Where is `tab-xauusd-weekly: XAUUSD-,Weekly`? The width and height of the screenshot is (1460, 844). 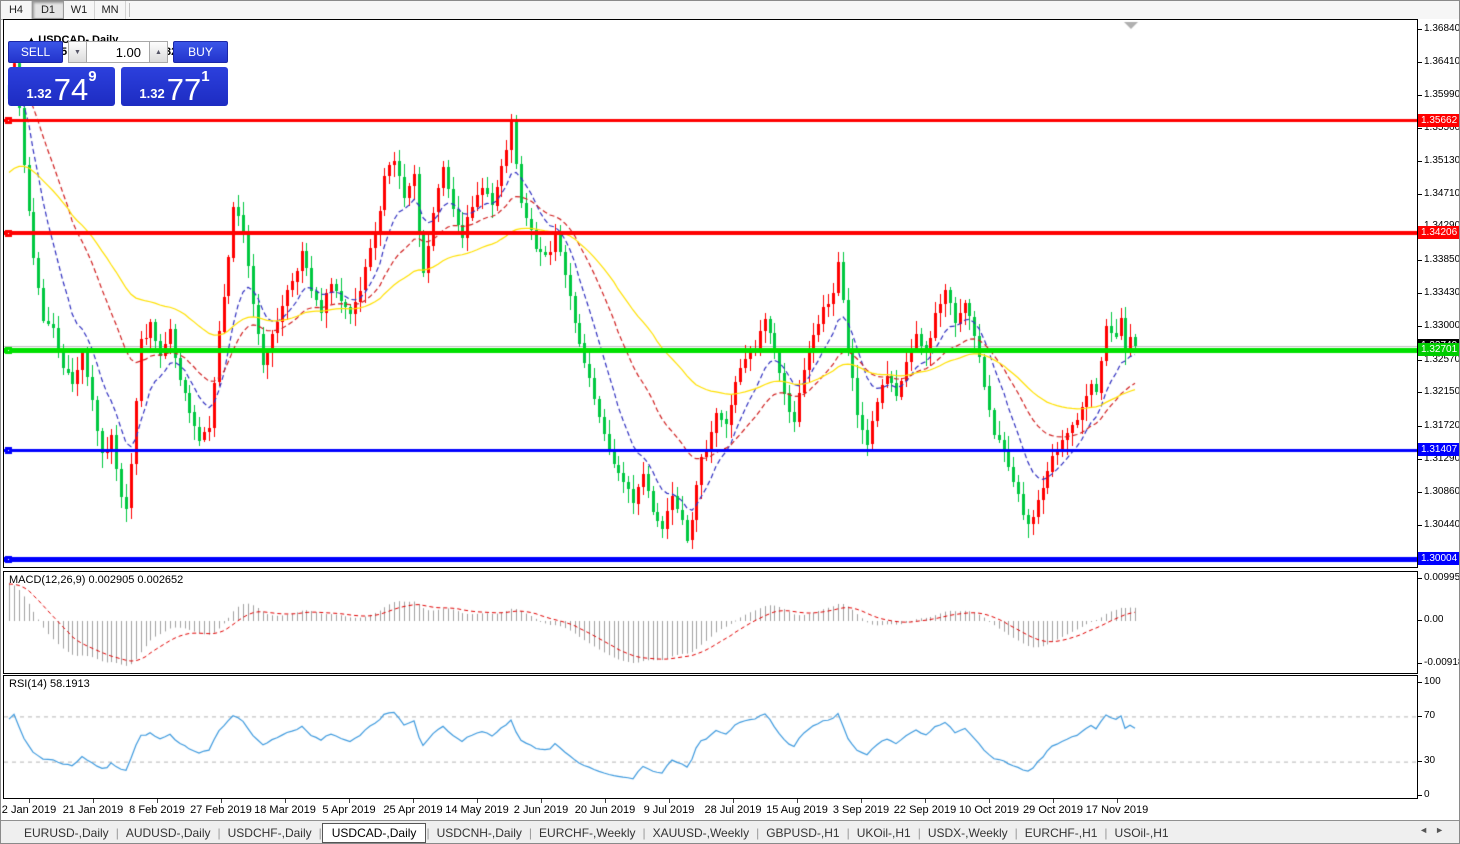
tab-xauusd-weekly: XAUUSD-,Weekly is located at coordinates (701, 833).